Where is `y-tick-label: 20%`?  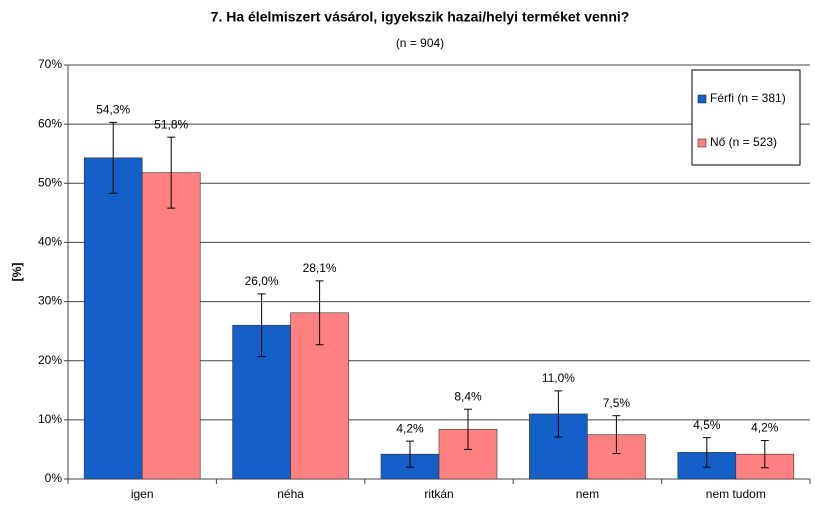
y-tick-label: 20% is located at coordinates (50, 360).